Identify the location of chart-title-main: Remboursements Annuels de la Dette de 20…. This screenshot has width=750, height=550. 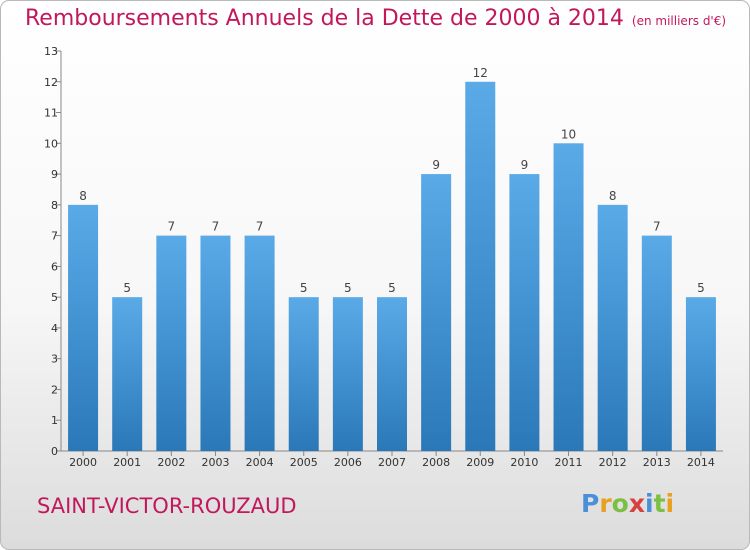
(324, 18).